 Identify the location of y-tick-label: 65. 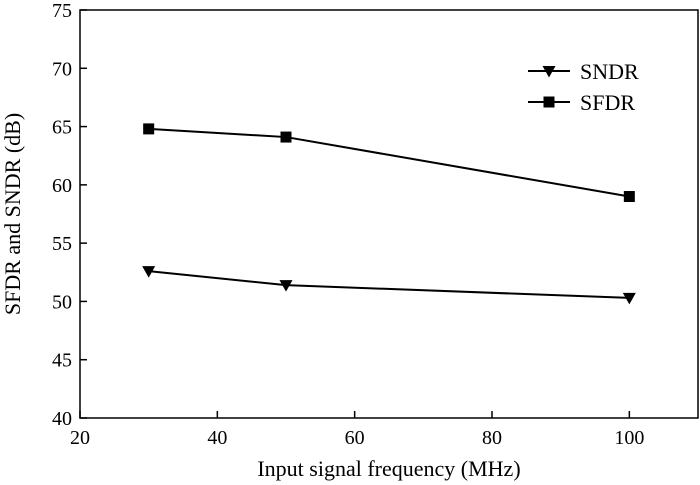
(62, 128).